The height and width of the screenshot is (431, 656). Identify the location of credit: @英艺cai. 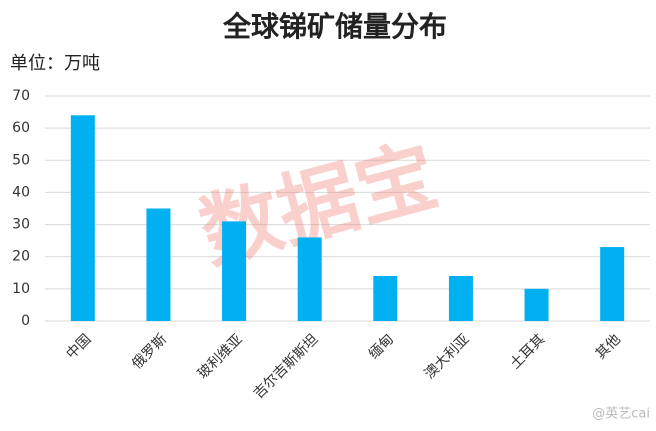
(621, 414).